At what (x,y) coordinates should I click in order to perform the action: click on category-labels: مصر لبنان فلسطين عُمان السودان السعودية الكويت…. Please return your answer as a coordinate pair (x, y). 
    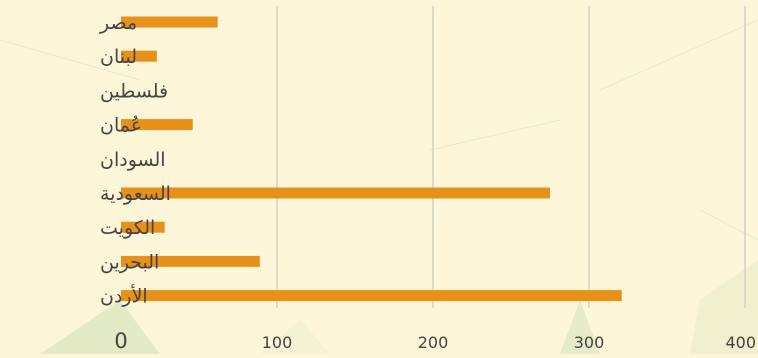
    Looking at the image, I should click on (135, 160).